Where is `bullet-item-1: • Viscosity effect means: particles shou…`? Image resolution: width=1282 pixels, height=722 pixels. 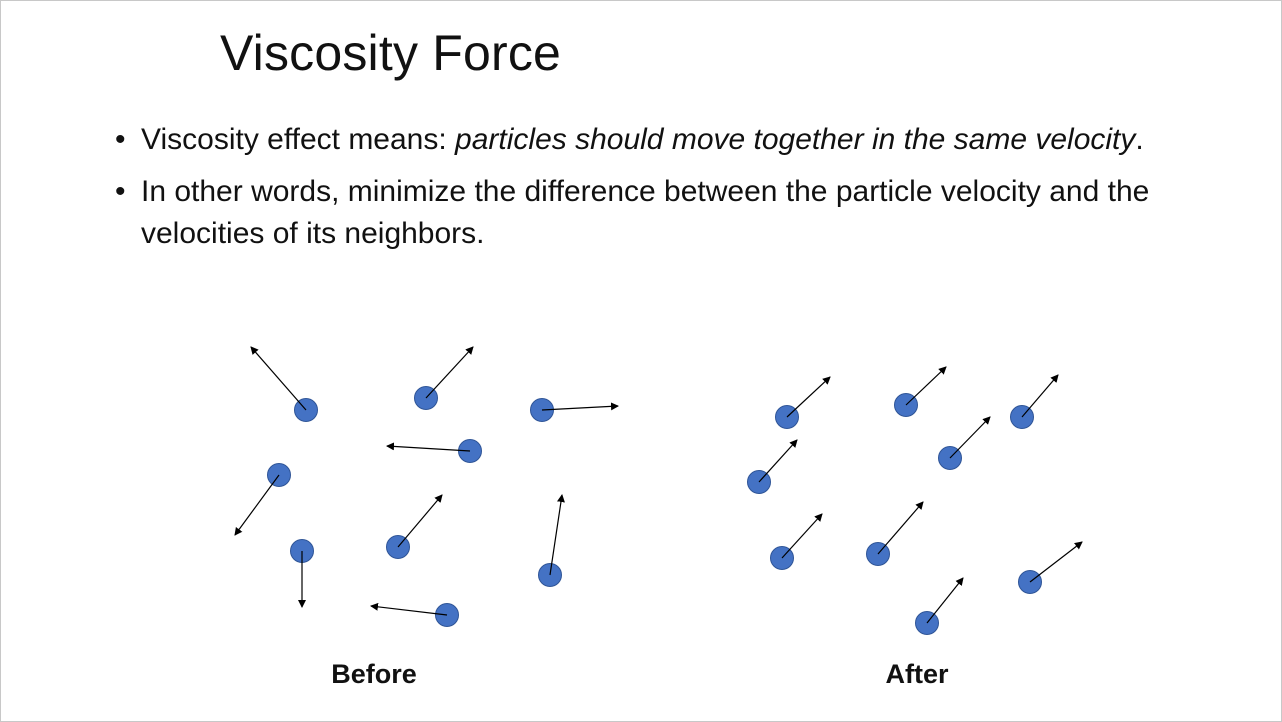 bullet-item-1: • Viscosity effect means: particles shou… is located at coordinates (656, 140).